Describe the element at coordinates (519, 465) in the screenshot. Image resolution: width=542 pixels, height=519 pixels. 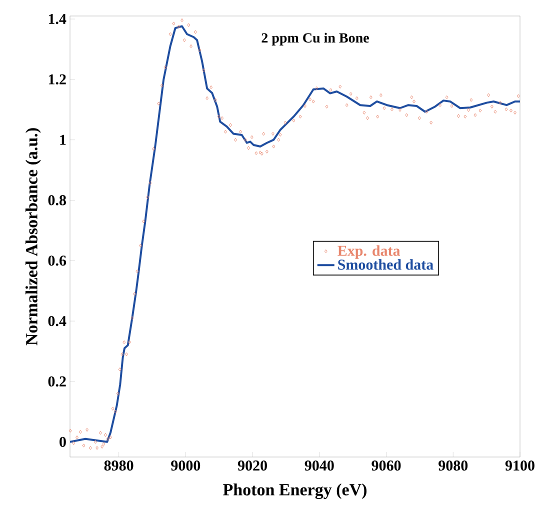
I see `x-tick-label: 9100` at that location.